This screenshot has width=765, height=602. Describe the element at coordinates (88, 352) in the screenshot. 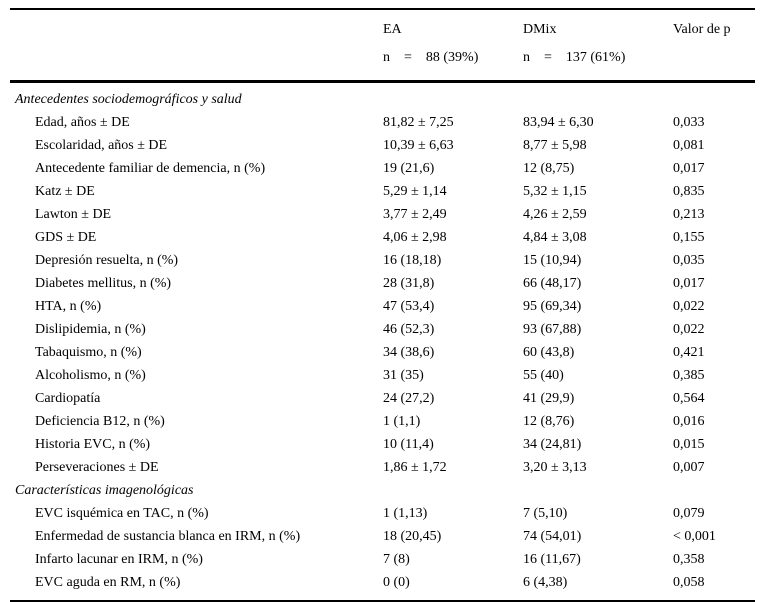

I see `row-label: Tabaquismo, n (%)` at that location.